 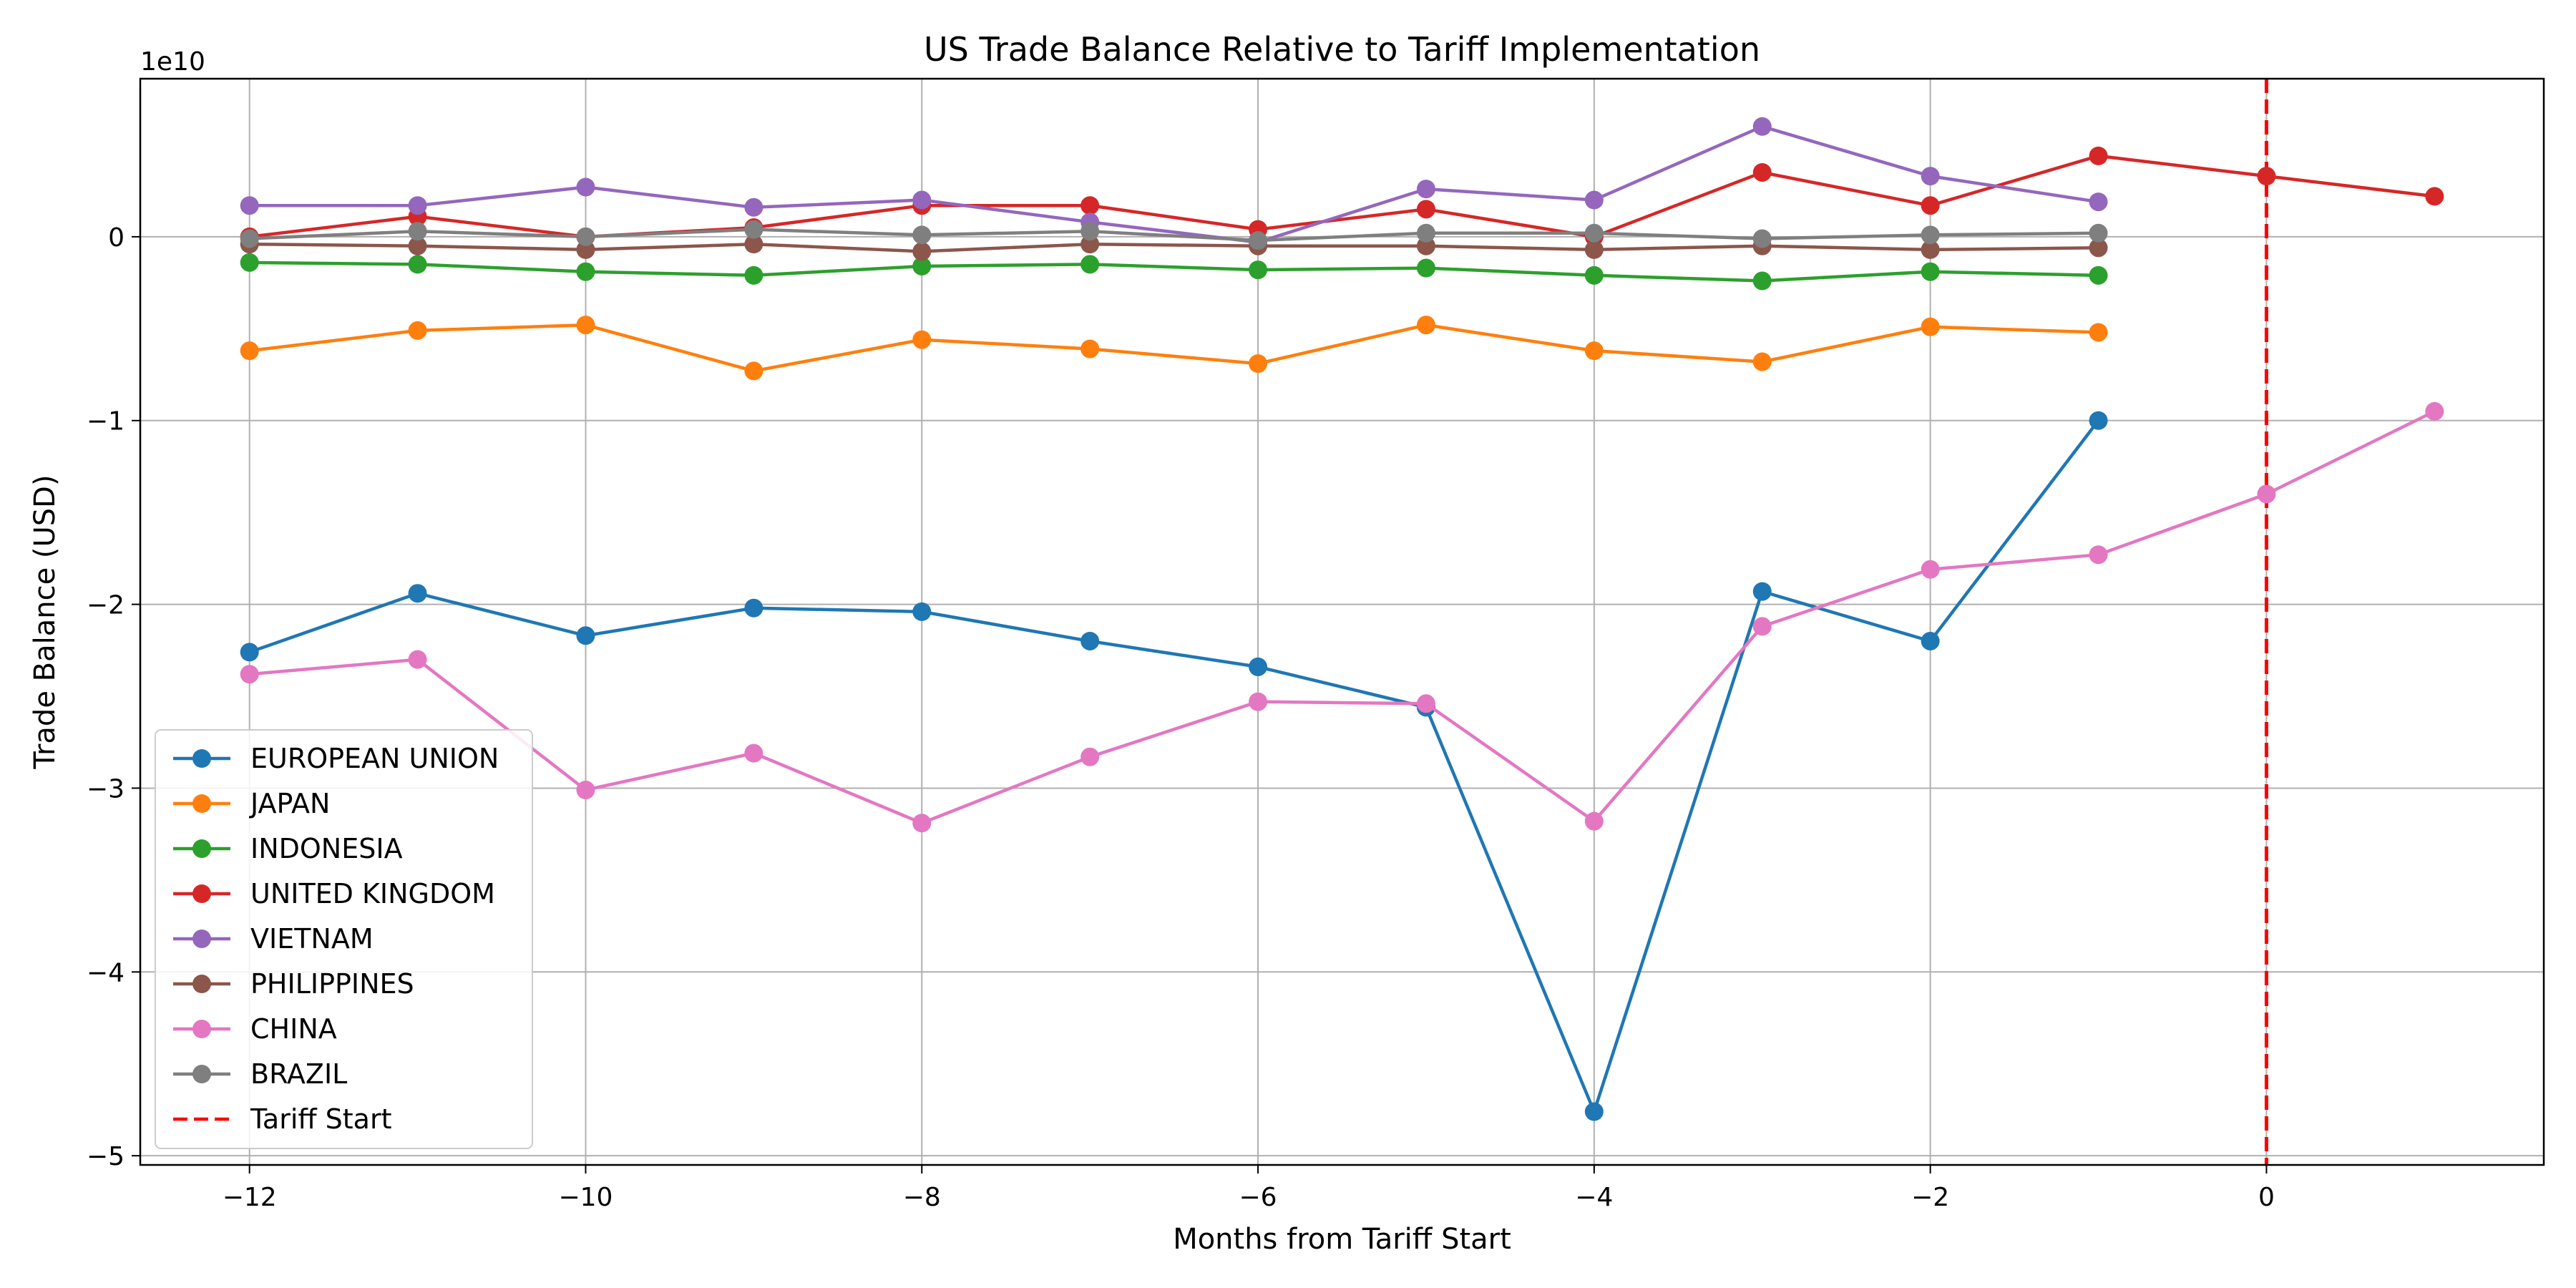 I want to click on series-japan, so click(x=1174, y=348).